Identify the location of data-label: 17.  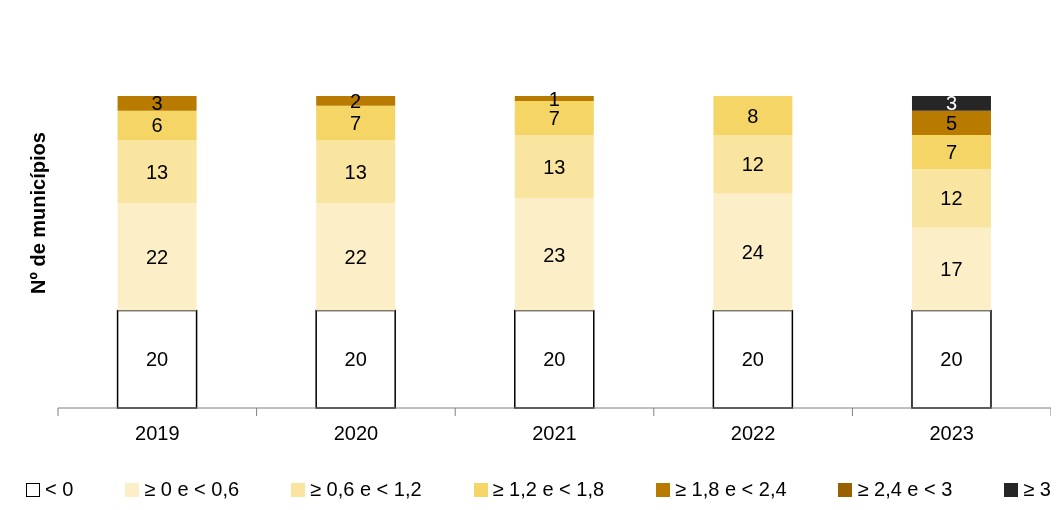
(951, 269).